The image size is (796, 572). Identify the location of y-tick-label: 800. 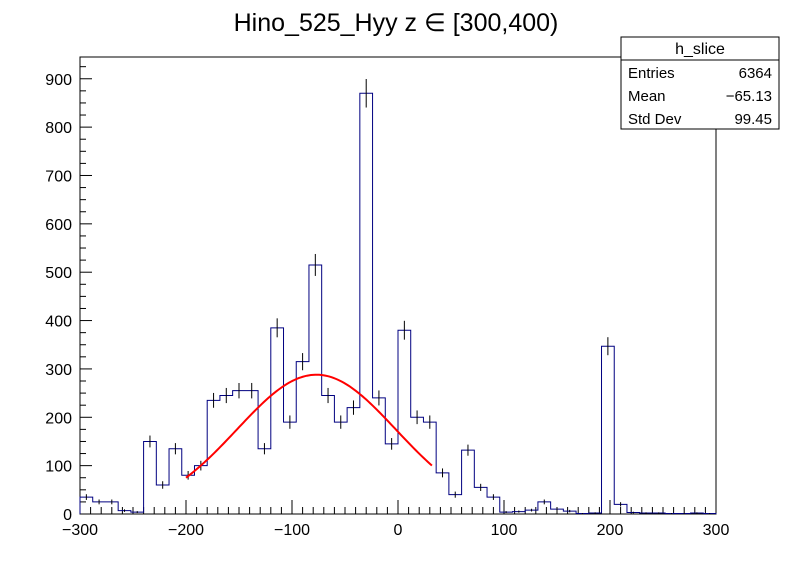
(58, 128).